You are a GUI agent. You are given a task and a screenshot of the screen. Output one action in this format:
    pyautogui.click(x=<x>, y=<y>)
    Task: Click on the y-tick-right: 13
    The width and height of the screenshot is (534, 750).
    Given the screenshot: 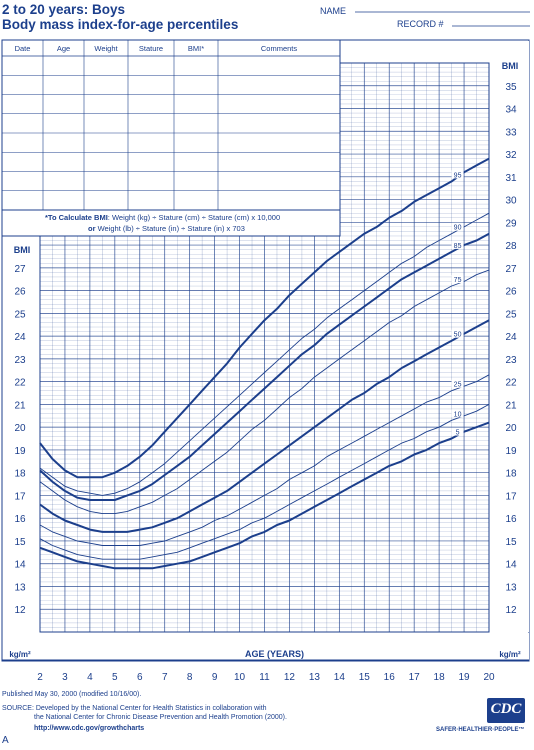 What is the action you would take?
    pyautogui.click(x=511, y=587)
    